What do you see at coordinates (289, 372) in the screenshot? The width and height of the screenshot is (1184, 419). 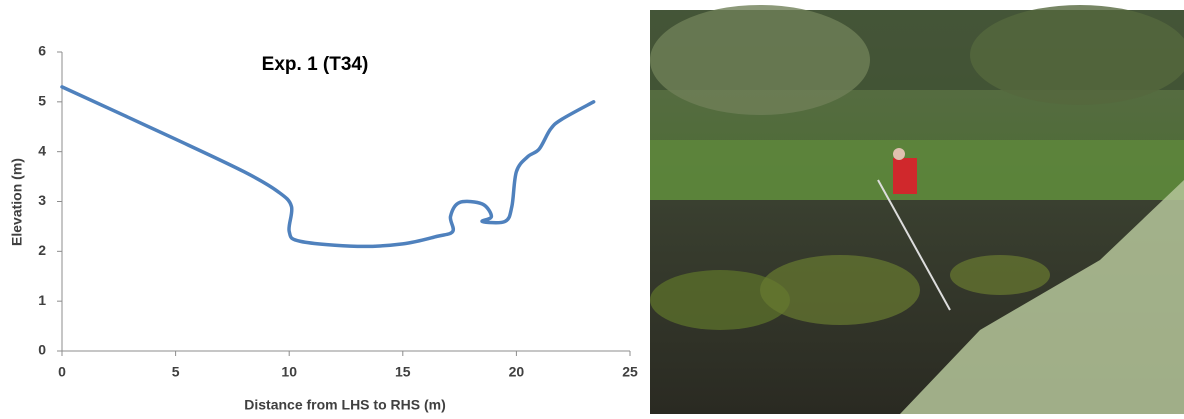 I see `x-tick-label: 10` at bounding box center [289, 372].